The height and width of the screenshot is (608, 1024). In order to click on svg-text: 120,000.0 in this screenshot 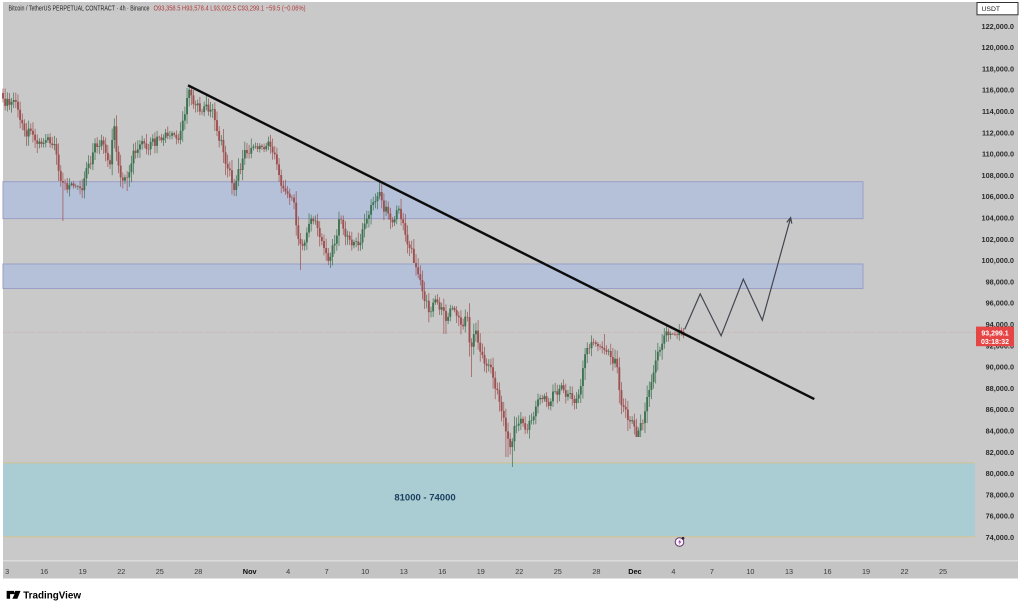, I will do `click(998, 47)`.